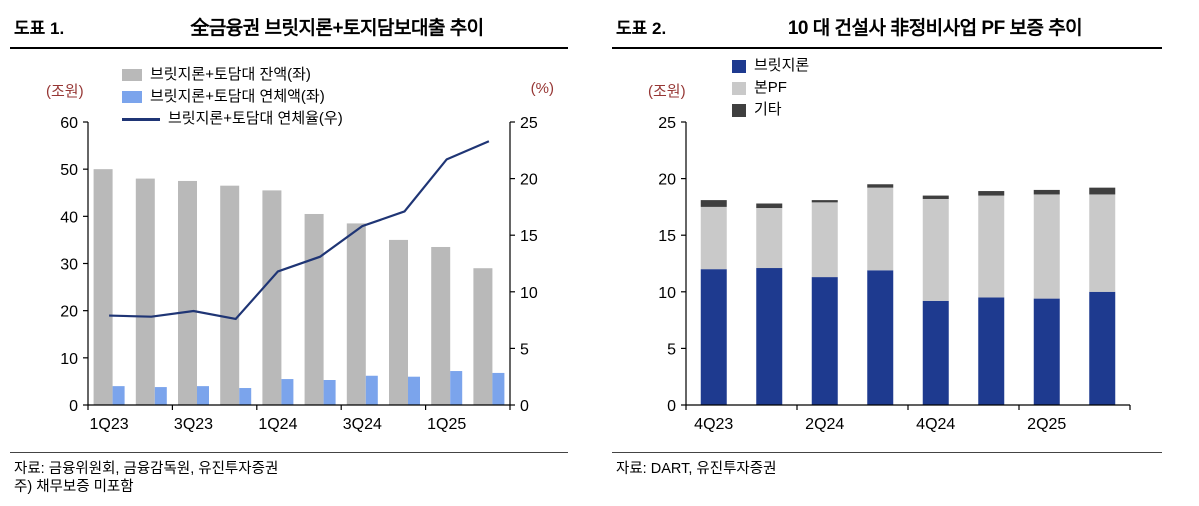  What do you see at coordinates (824, 424) in the screenshot?
I see `axis-tick-label: 2Q24` at bounding box center [824, 424].